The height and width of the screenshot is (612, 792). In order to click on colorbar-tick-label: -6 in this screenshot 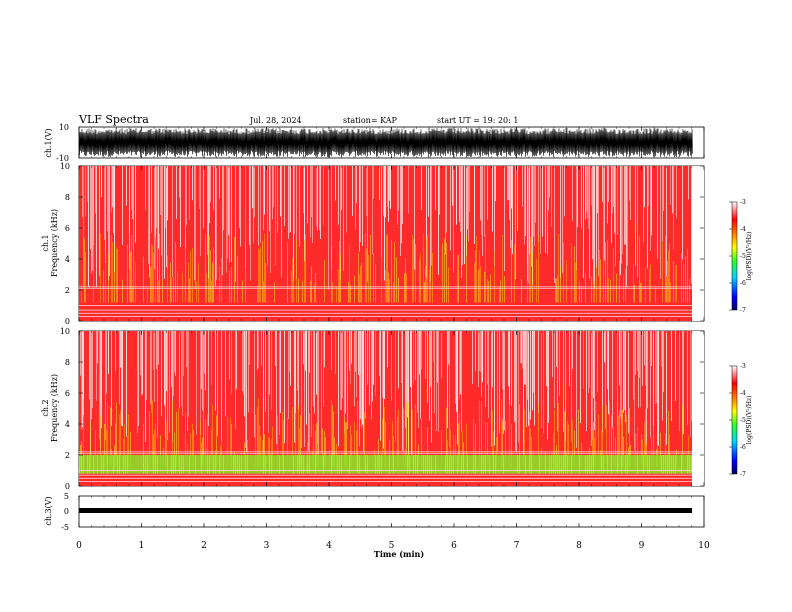, I will do `click(743, 283)`.